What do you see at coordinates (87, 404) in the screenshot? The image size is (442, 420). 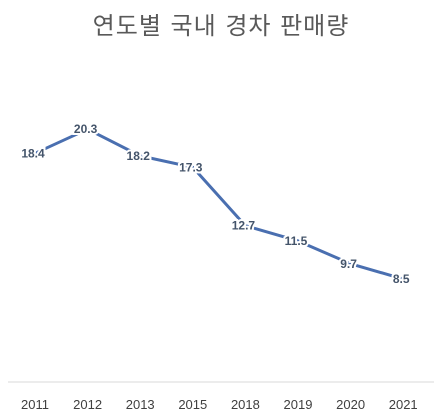 I see `x-tick-2012: 2012` at bounding box center [87, 404].